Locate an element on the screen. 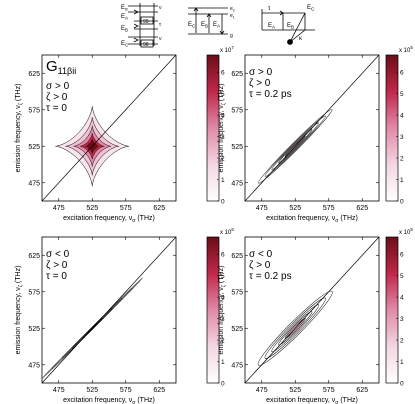 Image resolution: width=415 pixels, height=404 pixels. colorbar-exponent: x 106 is located at coordinates (227, 231).